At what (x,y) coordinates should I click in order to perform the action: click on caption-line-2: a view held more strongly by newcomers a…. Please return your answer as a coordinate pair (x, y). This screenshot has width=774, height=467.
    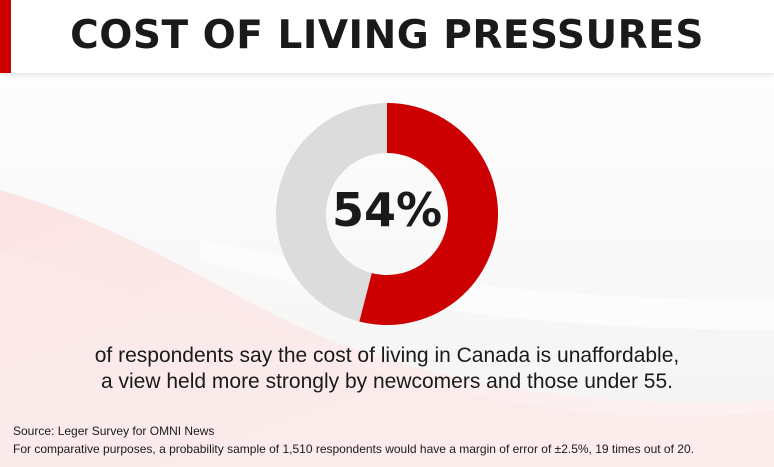
    Looking at the image, I should click on (387, 381).